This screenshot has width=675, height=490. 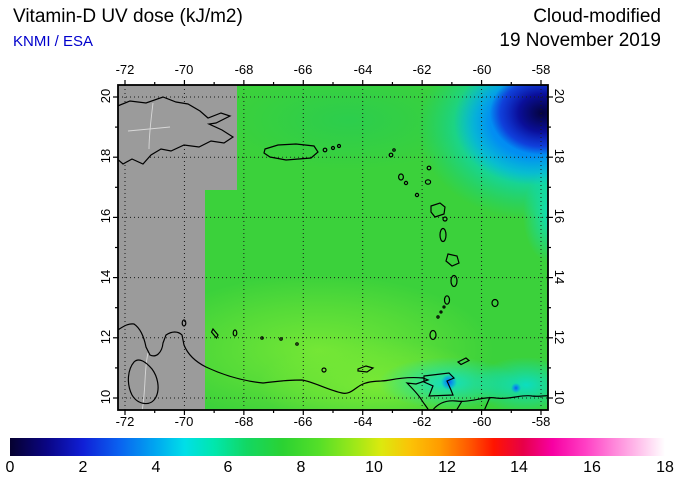 What do you see at coordinates (301, 467) in the screenshot?
I see `colorbar-tick-label: 8` at bounding box center [301, 467].